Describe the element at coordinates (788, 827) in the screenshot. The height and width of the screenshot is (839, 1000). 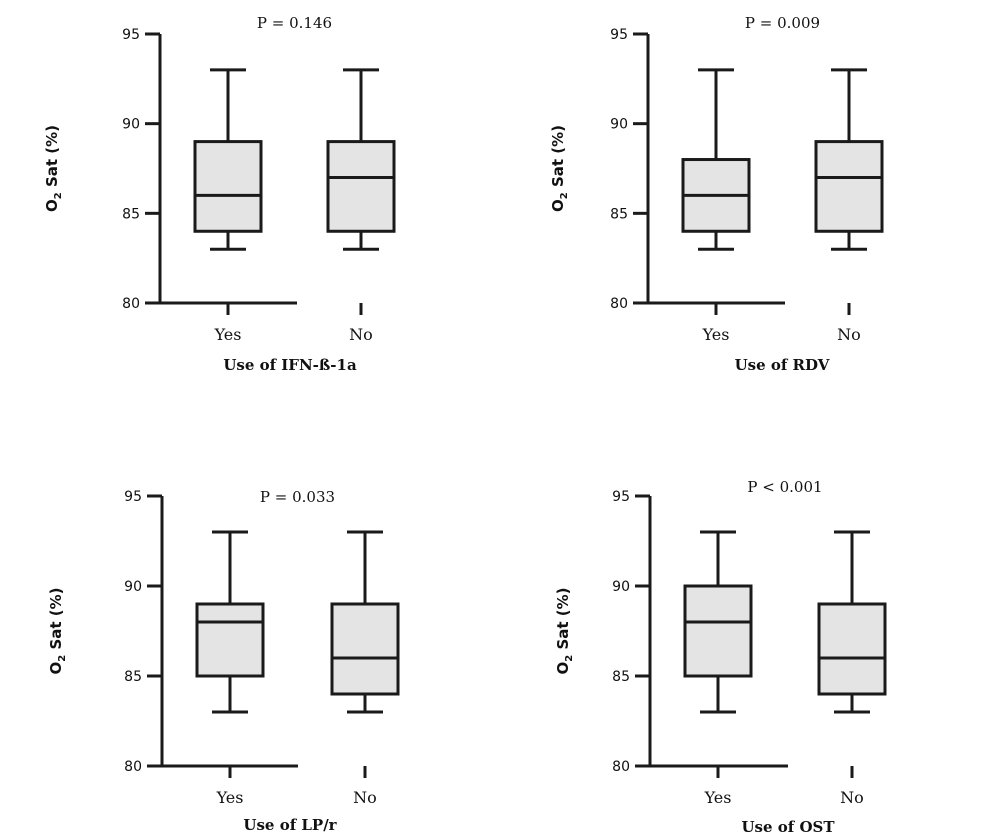
I see `x-axis-label: Use of OST` at that location.